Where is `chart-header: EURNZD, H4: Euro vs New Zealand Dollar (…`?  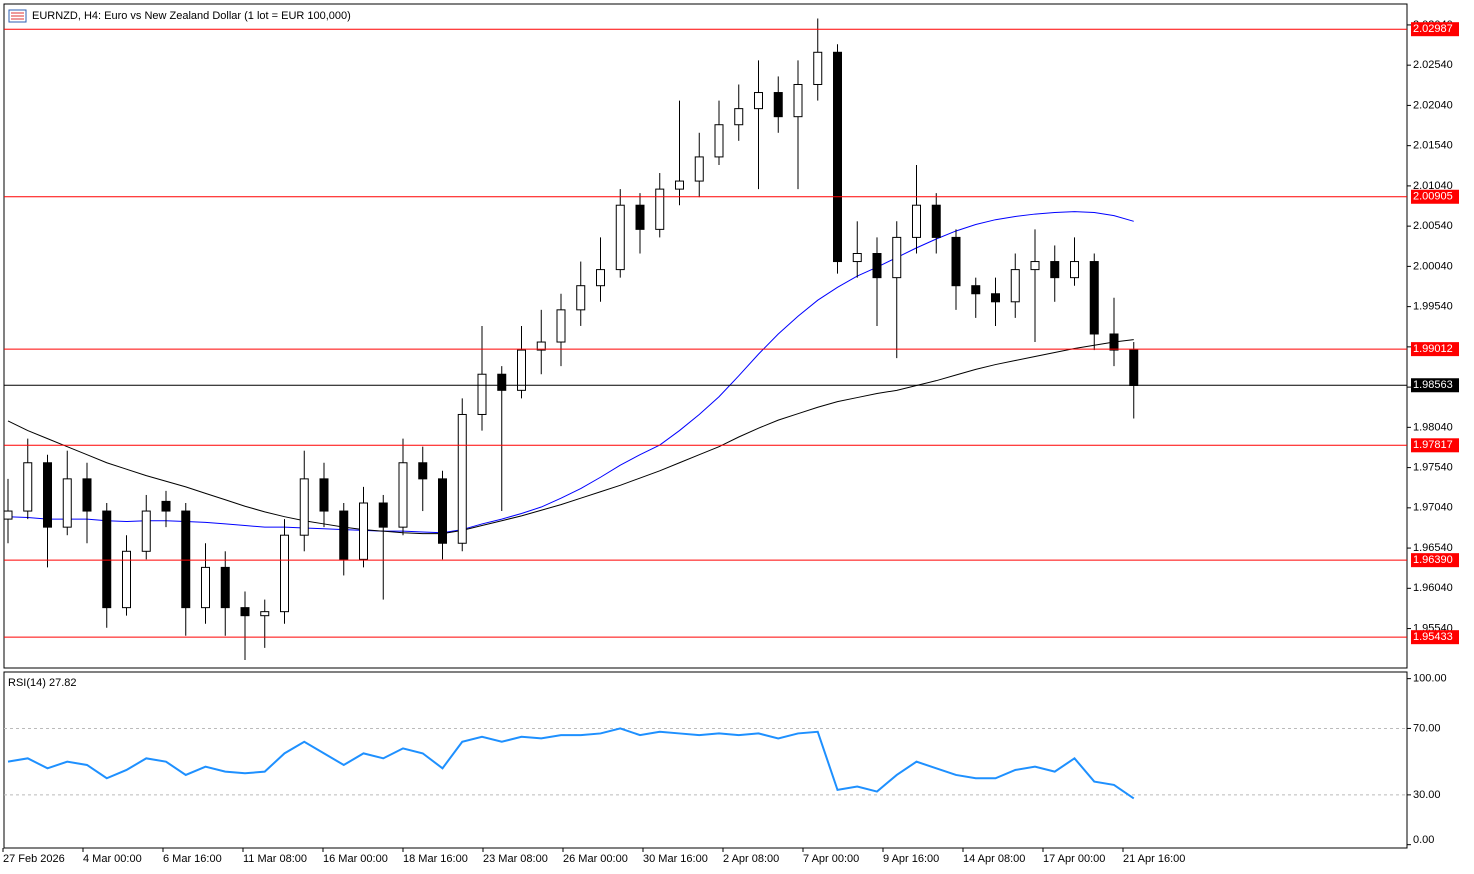 chart-header: EURNZD, H4: Euro vs New Zealand Dollar (… is located at coordinates (191, 16).